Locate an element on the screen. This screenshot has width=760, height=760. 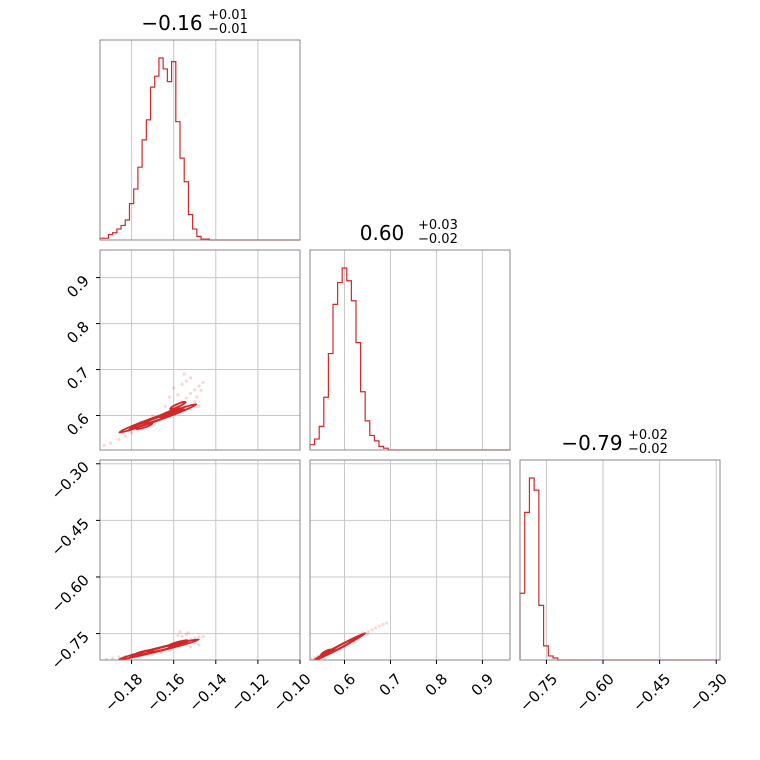
y-tick-label: −0.75 is located at coordinates (70, 650).